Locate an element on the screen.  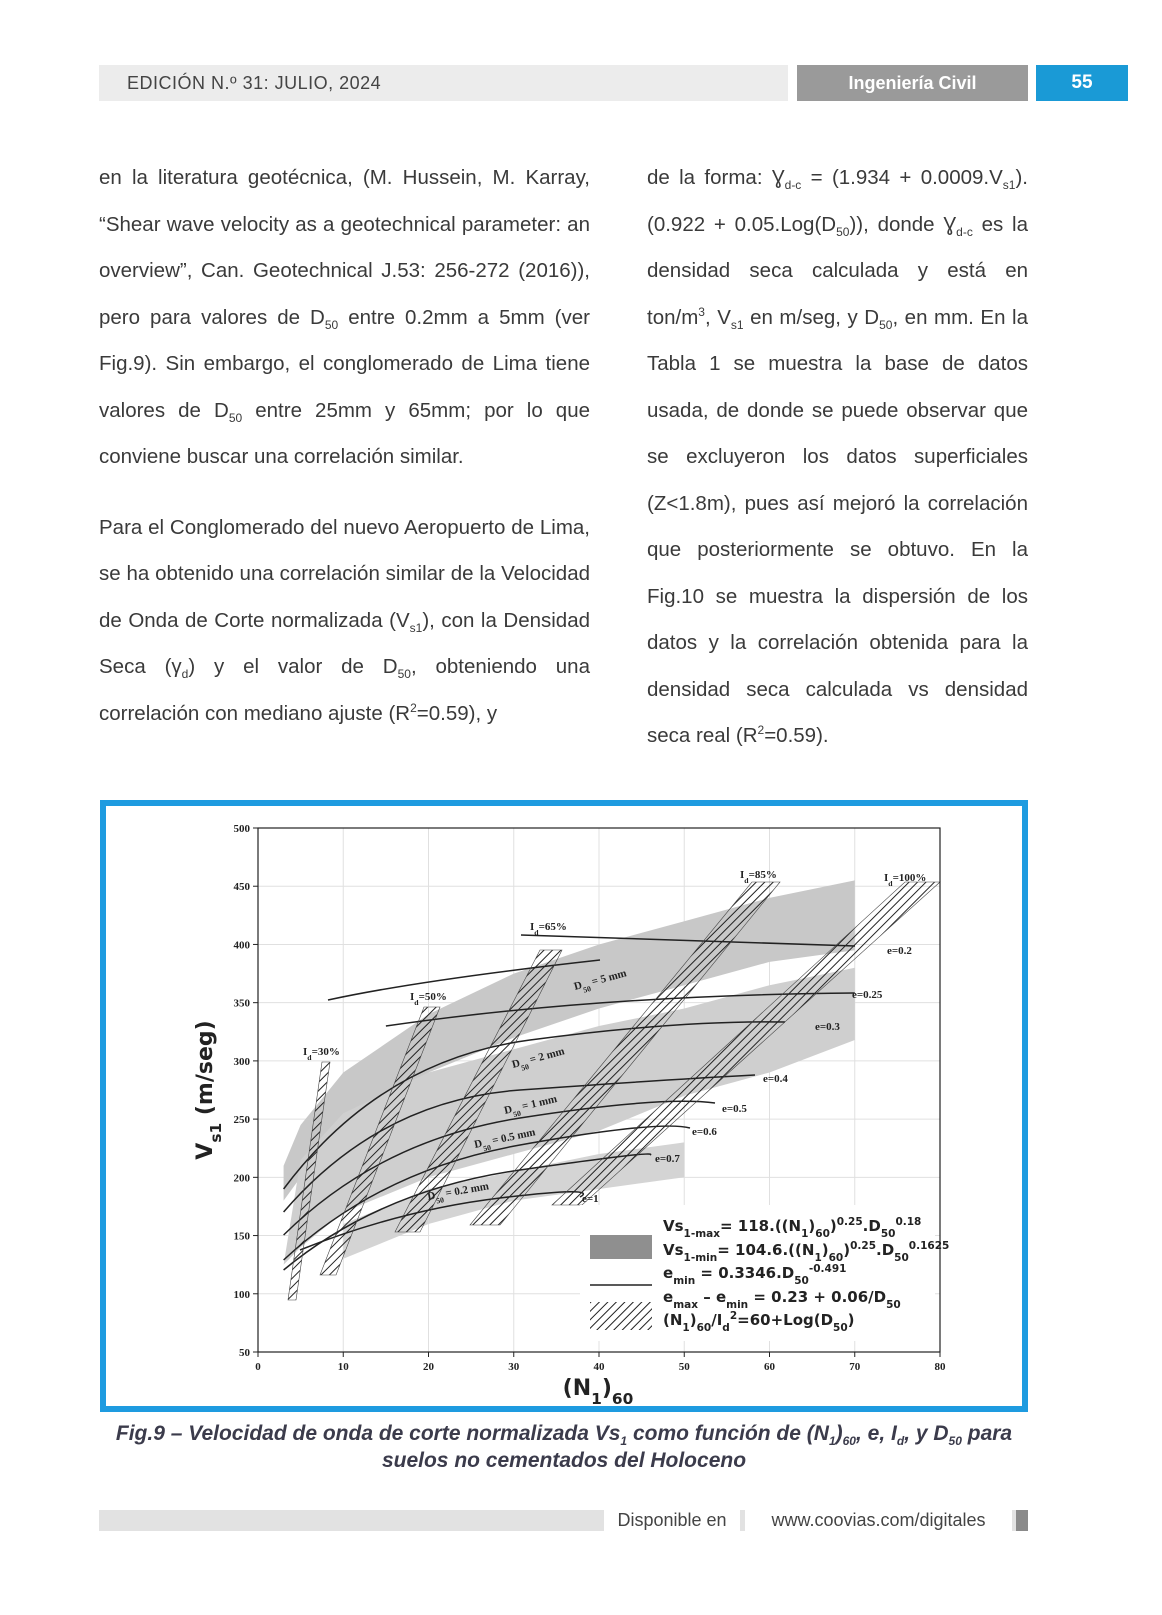
annotation: e=0.5 is located at coordinates (734, 1109).